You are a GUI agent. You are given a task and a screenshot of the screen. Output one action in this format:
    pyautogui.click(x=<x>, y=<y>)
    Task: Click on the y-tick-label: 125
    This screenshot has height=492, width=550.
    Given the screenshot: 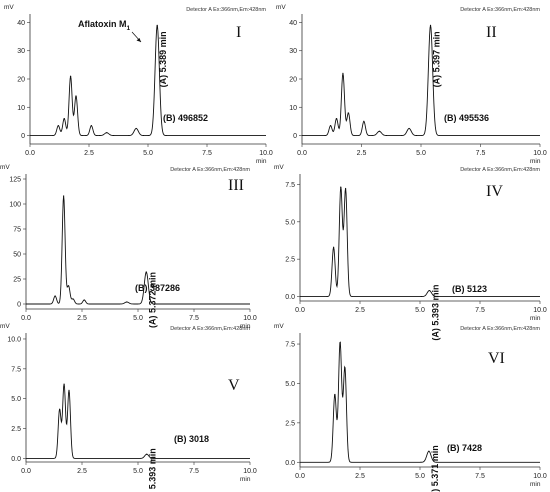 What is the action you would take?
    pyautogui.click(x=15, y=180)
    